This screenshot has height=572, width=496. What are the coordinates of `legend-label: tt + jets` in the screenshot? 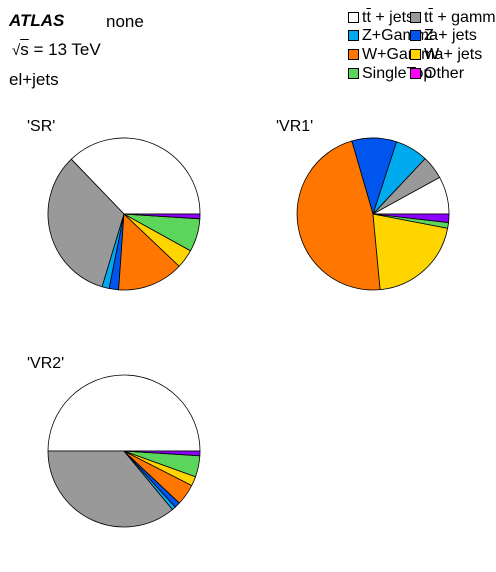 It's located at (388, 17).